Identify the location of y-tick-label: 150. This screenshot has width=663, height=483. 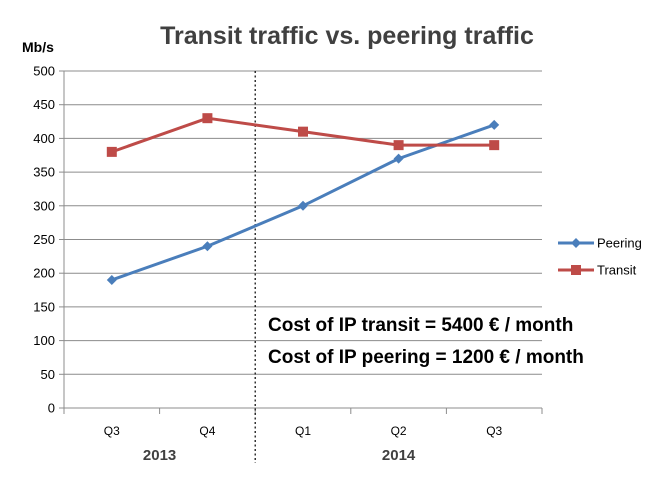
(44, 306).